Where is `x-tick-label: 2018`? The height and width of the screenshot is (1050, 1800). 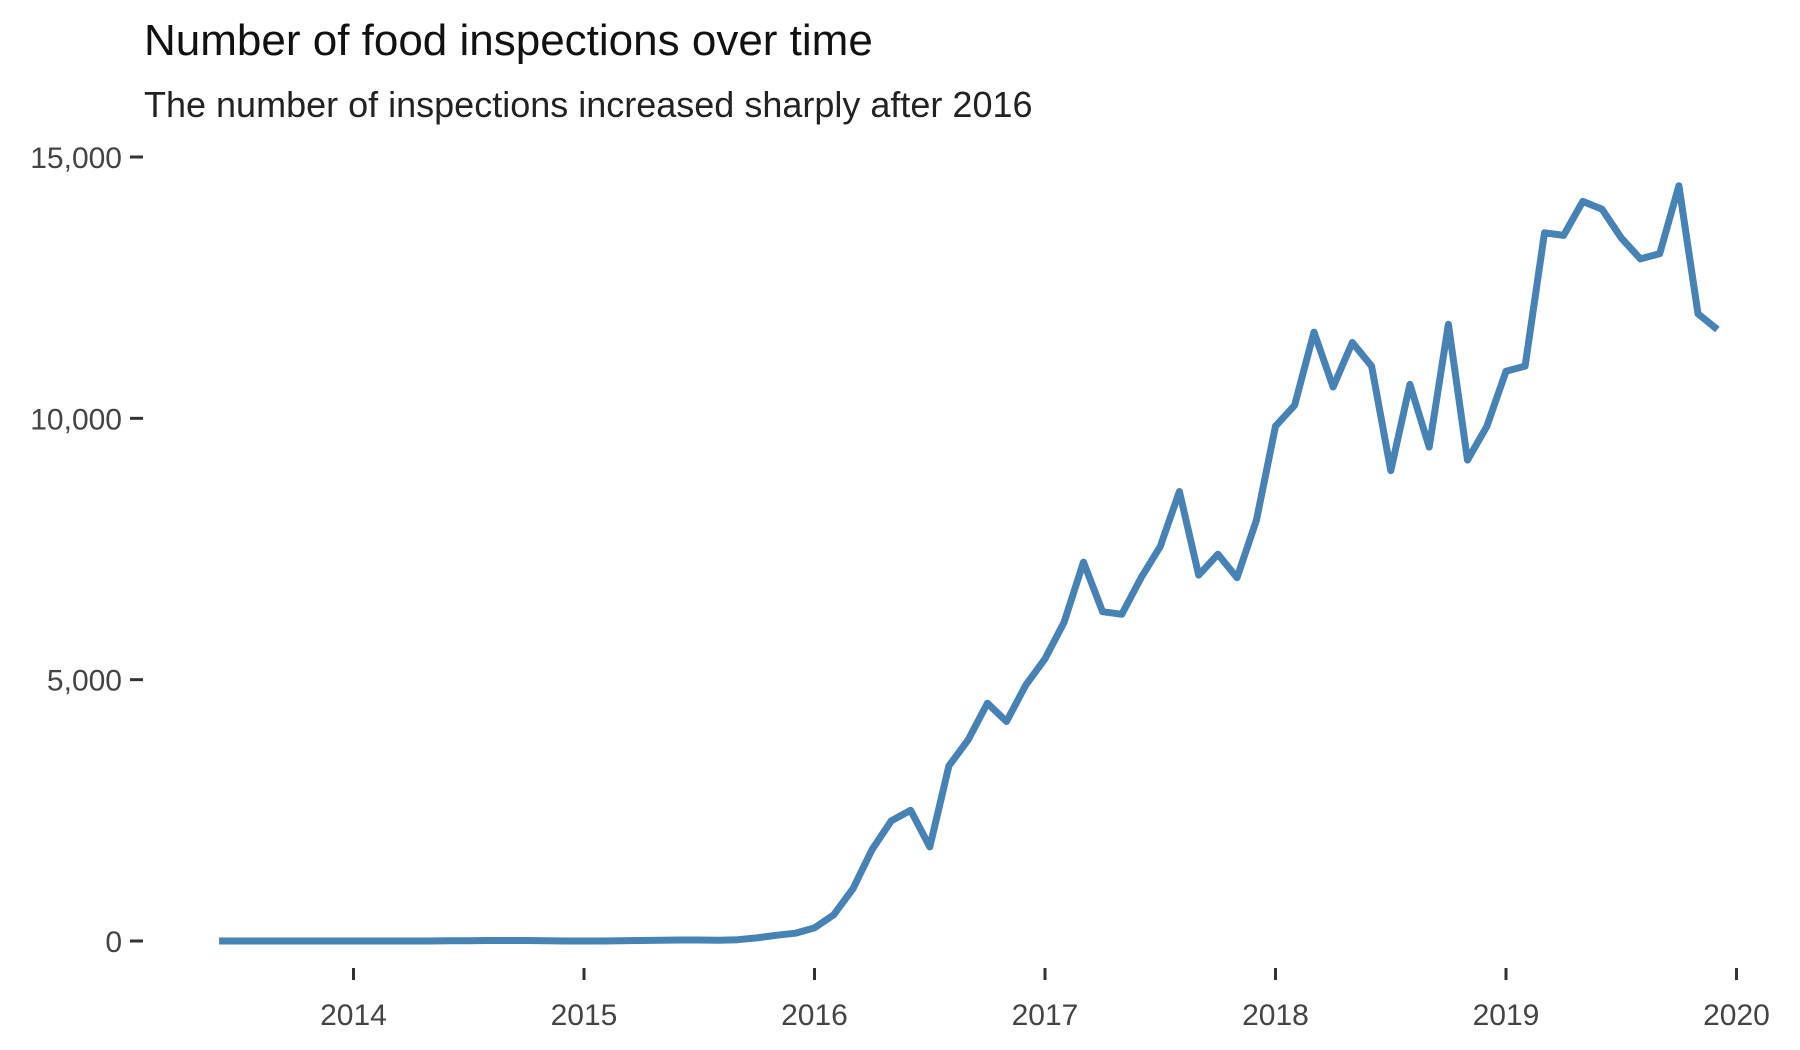
x-tick-label: 2018 is located at coordinates (1275, 1015).